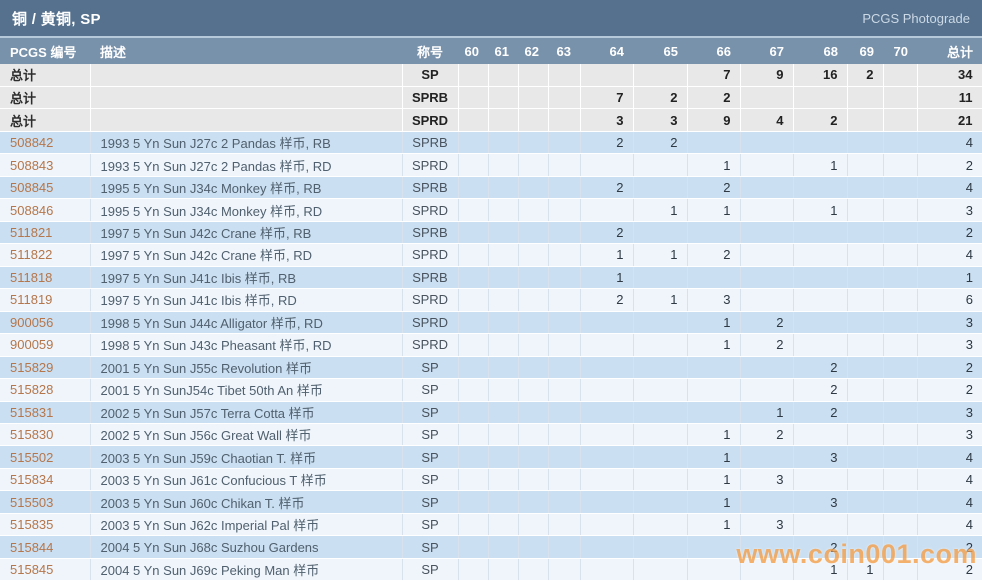  What do you see at coordinates (776, 51) in the screenshot?
I see `column-header-grade-67: 67` at bounding box center [776, 51].